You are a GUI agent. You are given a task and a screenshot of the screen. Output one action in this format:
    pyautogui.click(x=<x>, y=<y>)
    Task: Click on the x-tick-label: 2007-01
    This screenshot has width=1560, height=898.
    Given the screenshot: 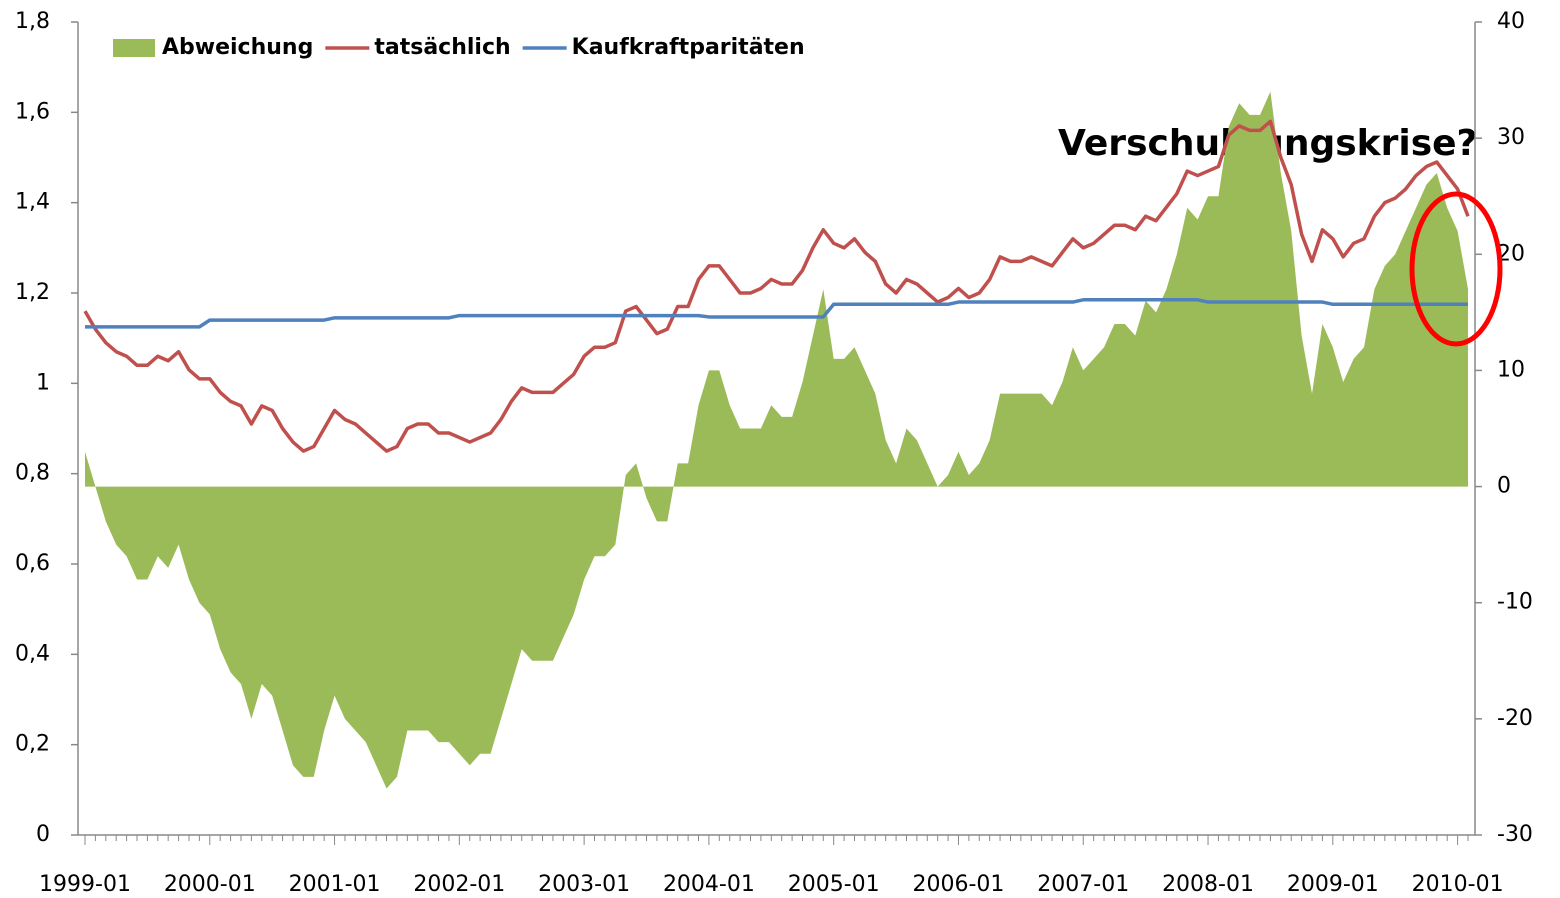 What is the action you would take?
    pyautogui.click(x=1083, y=884)
    